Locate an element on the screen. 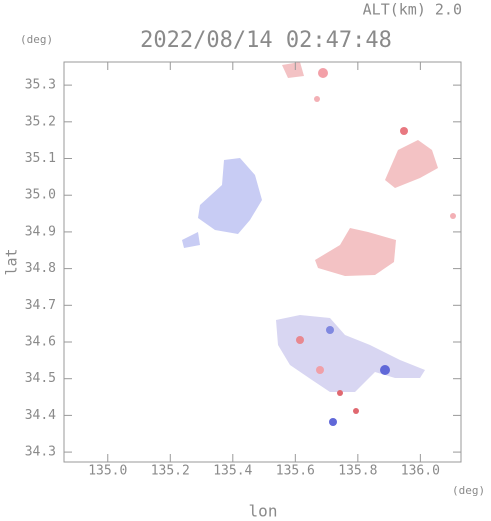 The height and width of the screenshot is (521, 491). x-tick-label: 135.6 is located at coordinates (295, 471).